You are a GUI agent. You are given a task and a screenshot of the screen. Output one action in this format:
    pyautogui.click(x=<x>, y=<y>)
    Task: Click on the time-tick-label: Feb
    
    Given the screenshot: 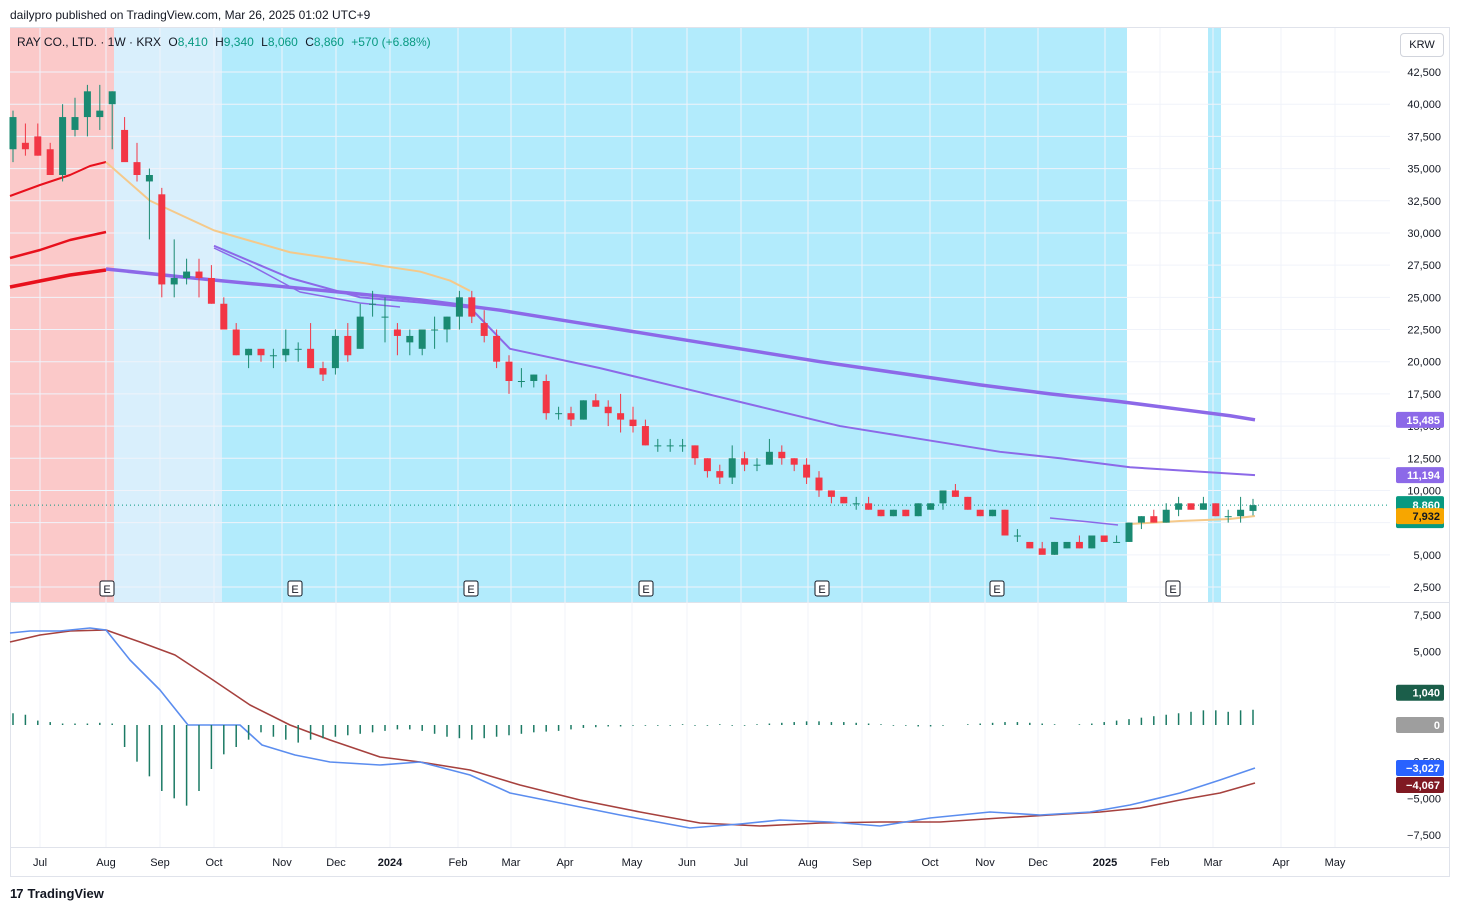 What is the action you would take?
    pyautogui.click(x=1160, y=863)
    